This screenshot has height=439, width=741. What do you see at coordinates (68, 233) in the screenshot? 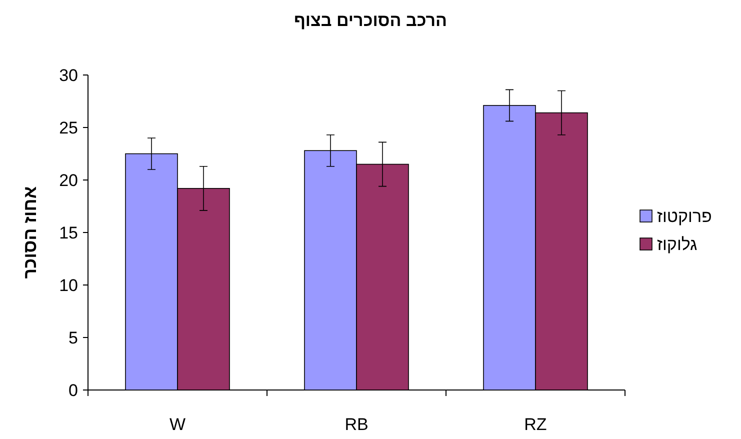
I see `y-tick-label: 15` at bounding box center [68, 233].